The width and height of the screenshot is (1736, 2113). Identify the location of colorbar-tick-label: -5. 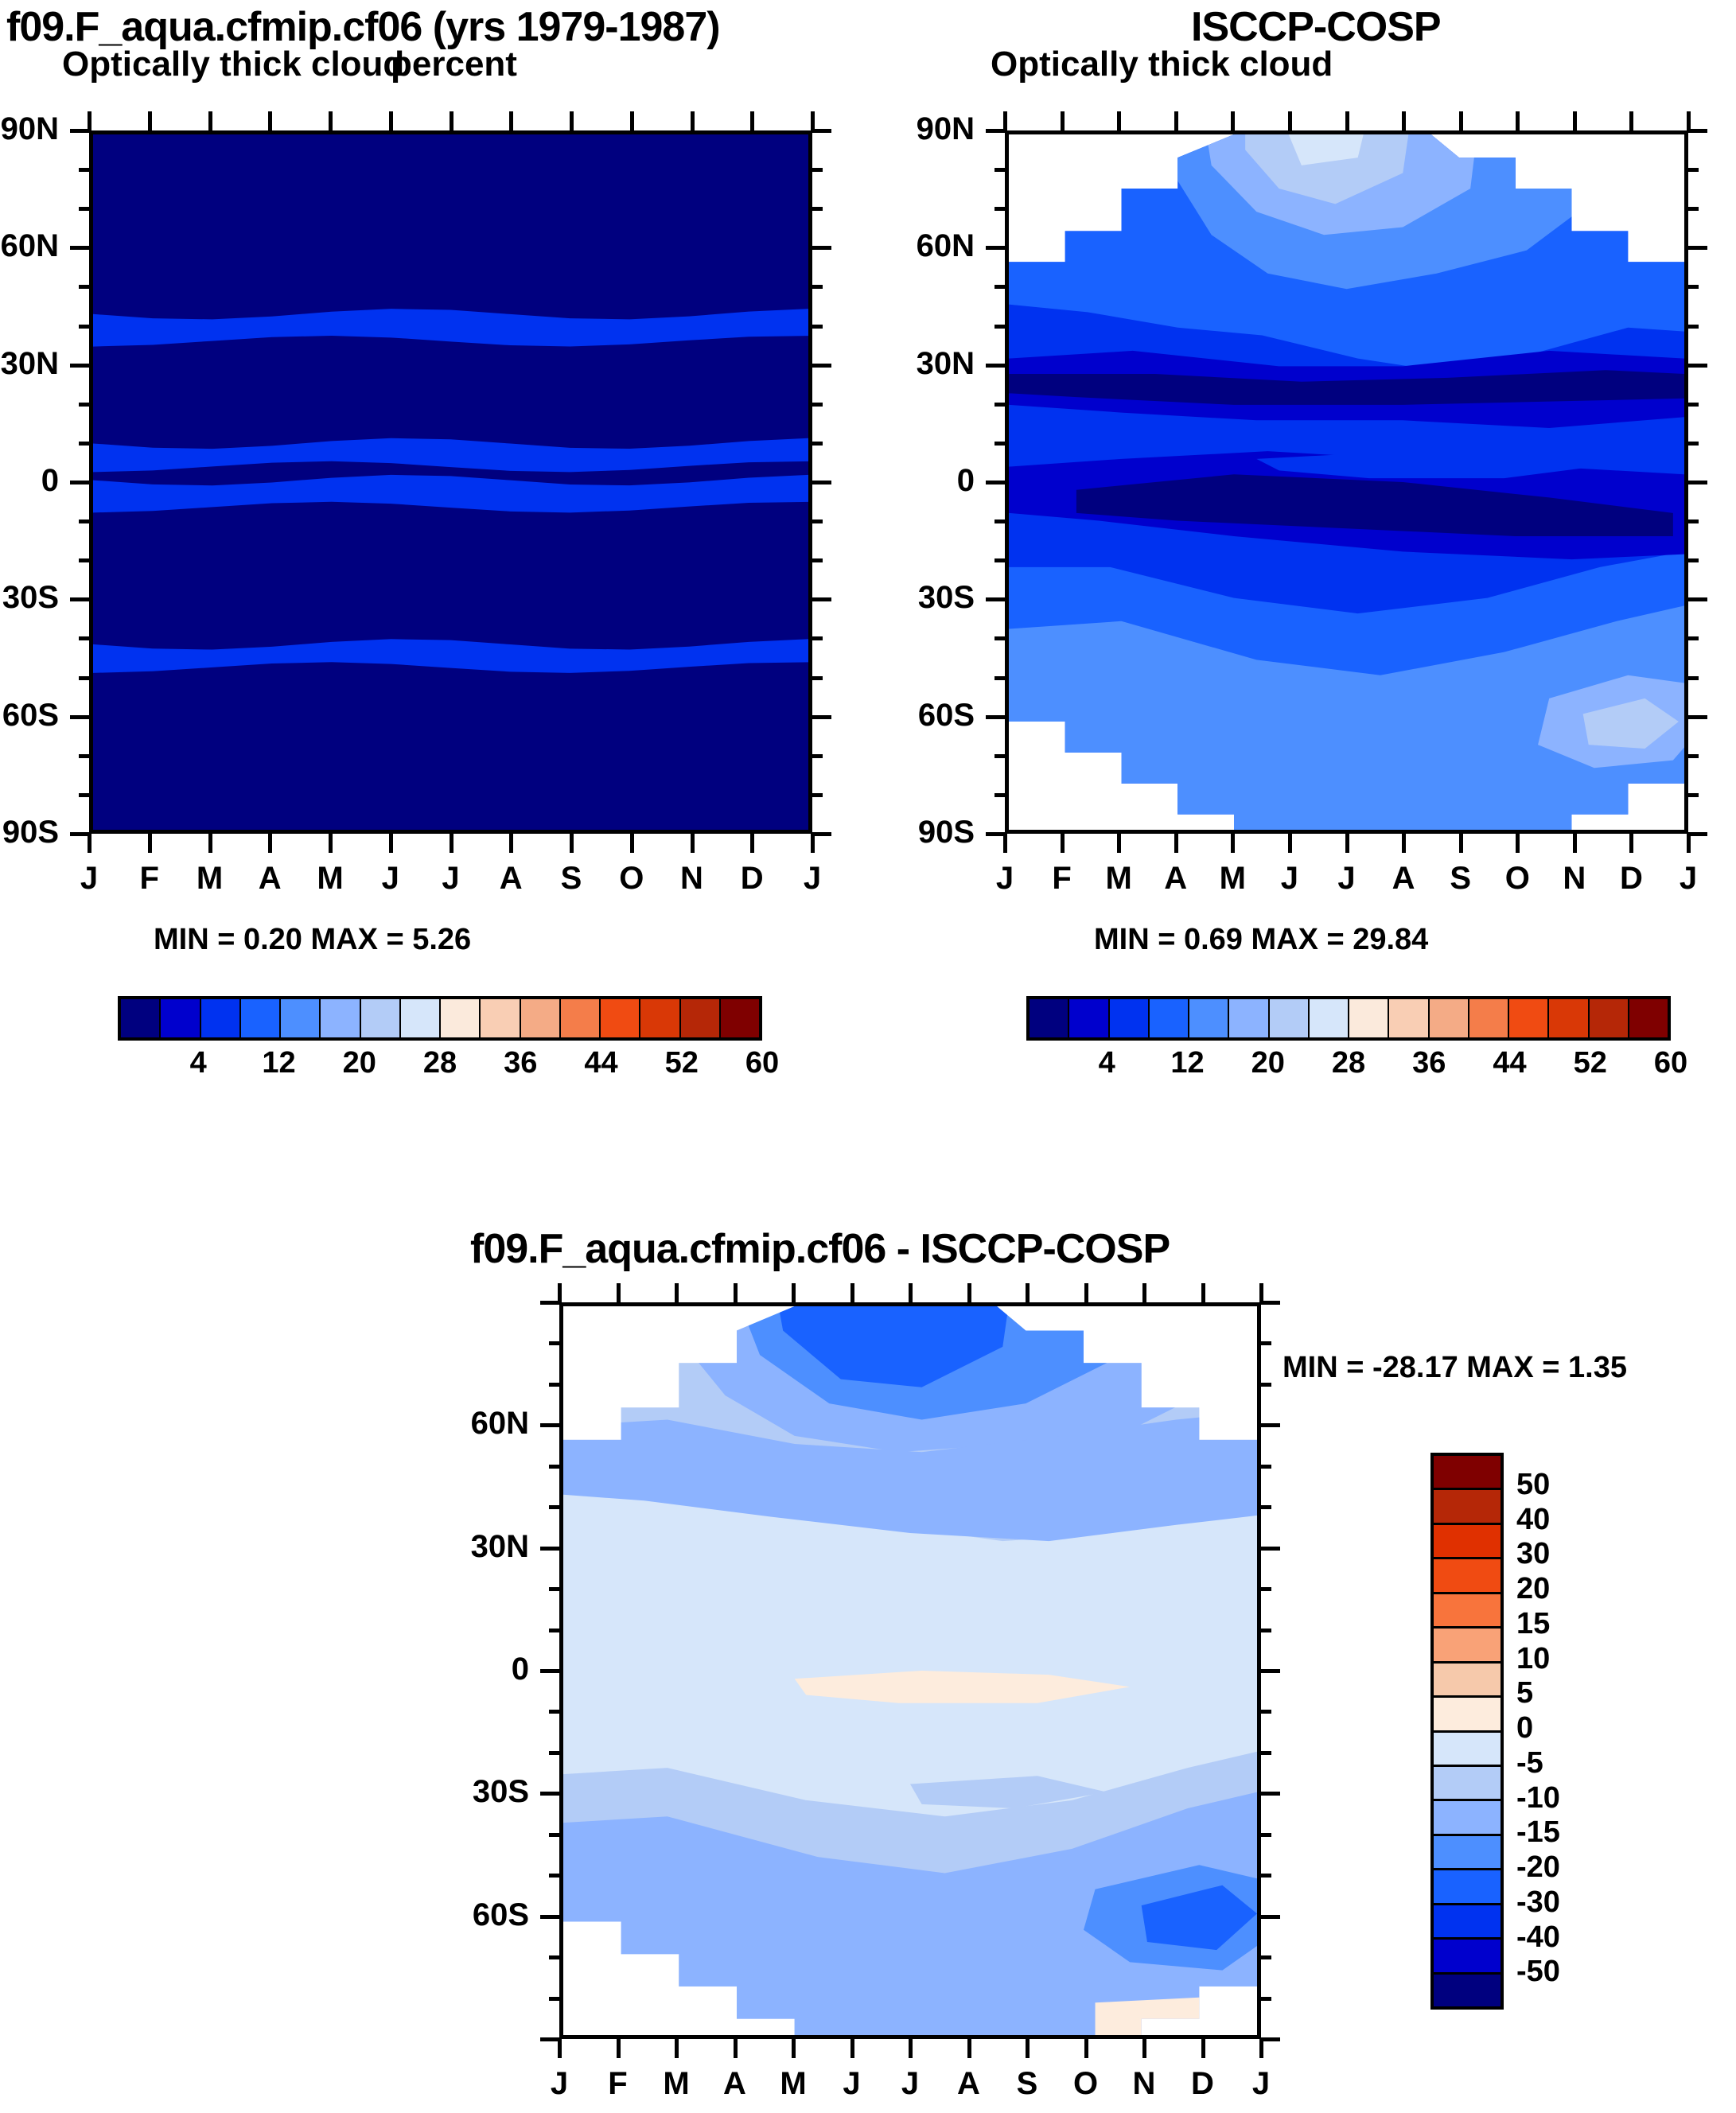
(1529, 1762).